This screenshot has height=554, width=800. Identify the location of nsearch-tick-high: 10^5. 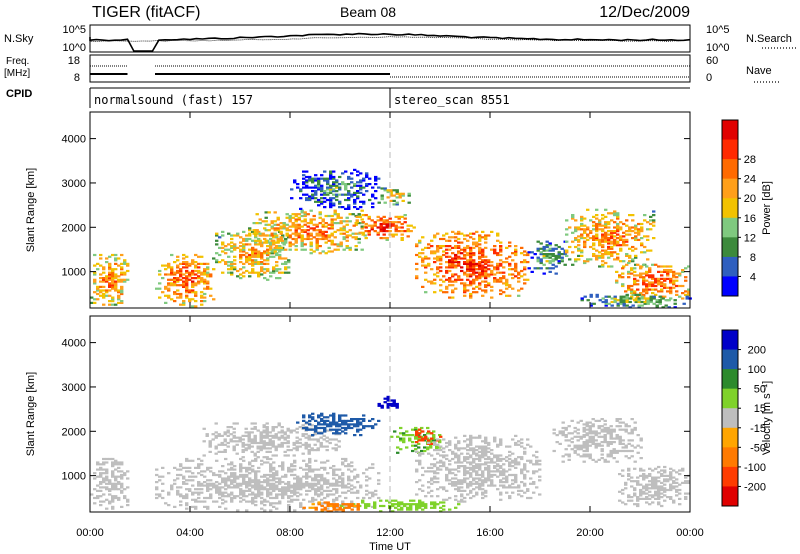
(718, 30).